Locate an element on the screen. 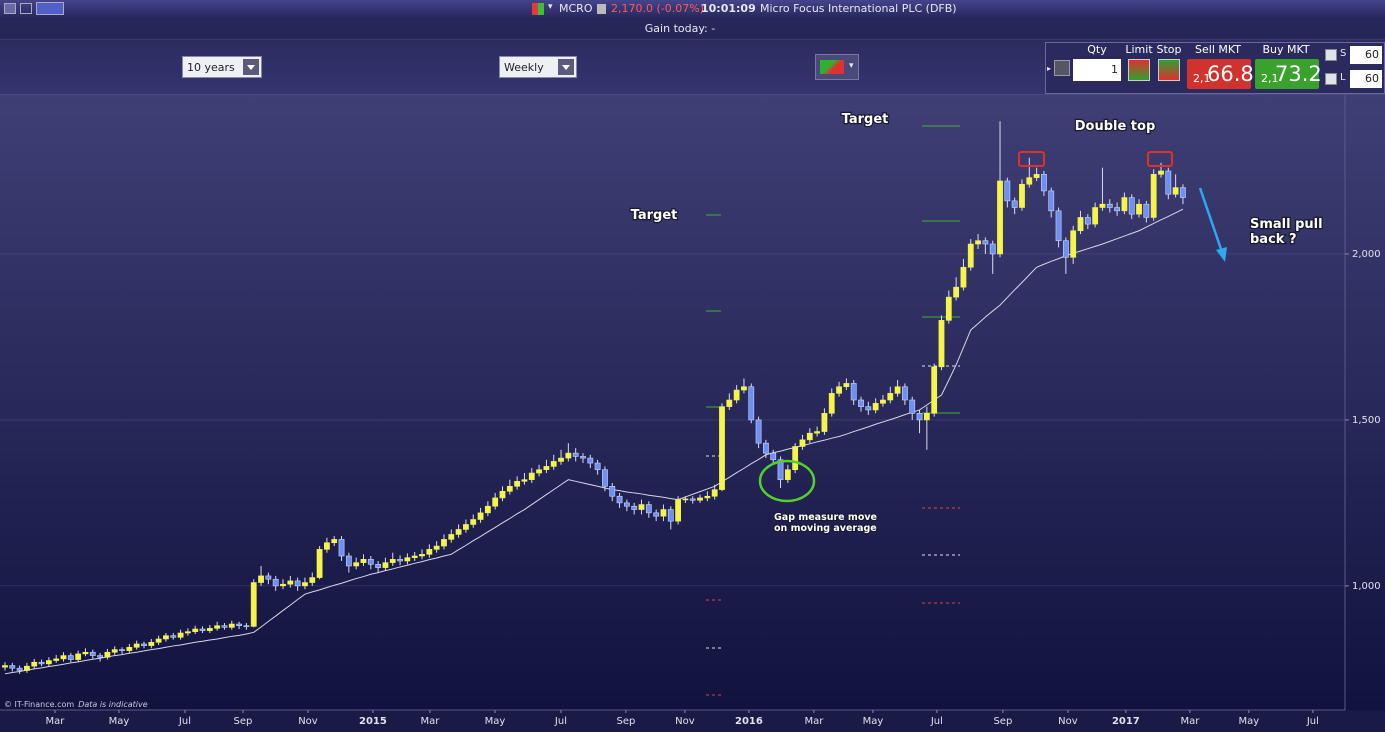 This screenshot has width=1385, height=732. dropdown-arrow: ▾ is located at coordinates (550, 7).